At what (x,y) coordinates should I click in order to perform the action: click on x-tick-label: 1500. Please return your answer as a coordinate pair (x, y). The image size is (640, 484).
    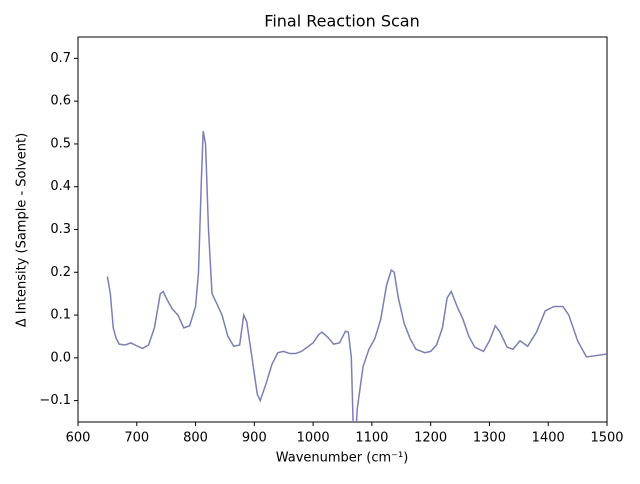
    Looking at the image, I should click on (606, 438).